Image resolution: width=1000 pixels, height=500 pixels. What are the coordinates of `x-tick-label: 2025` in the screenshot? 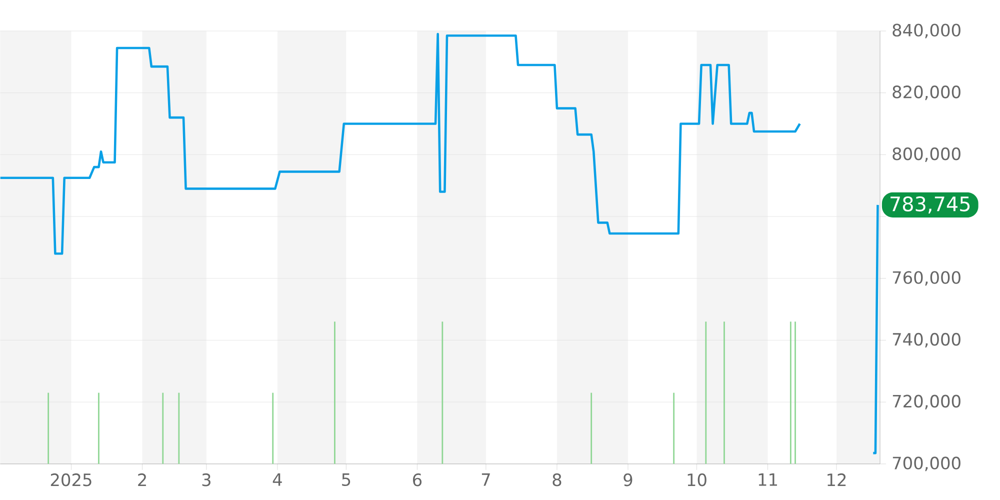 It's located at (71, 479).